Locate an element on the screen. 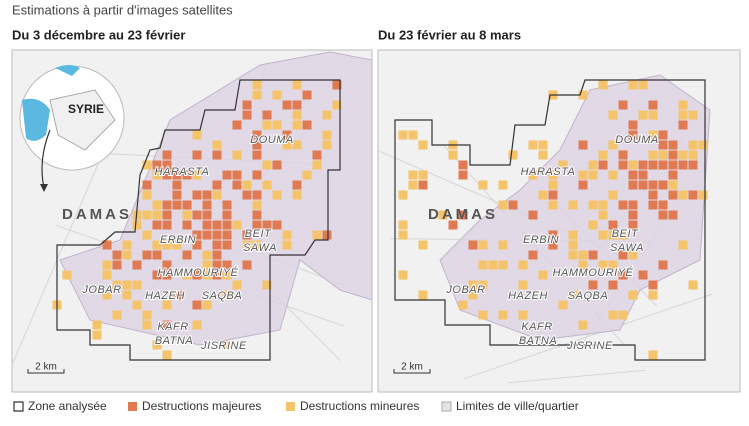 Image resolution: width=749 pixels, height=426 pixels. place-label: DOUMA is located at coordinates (636, 140).